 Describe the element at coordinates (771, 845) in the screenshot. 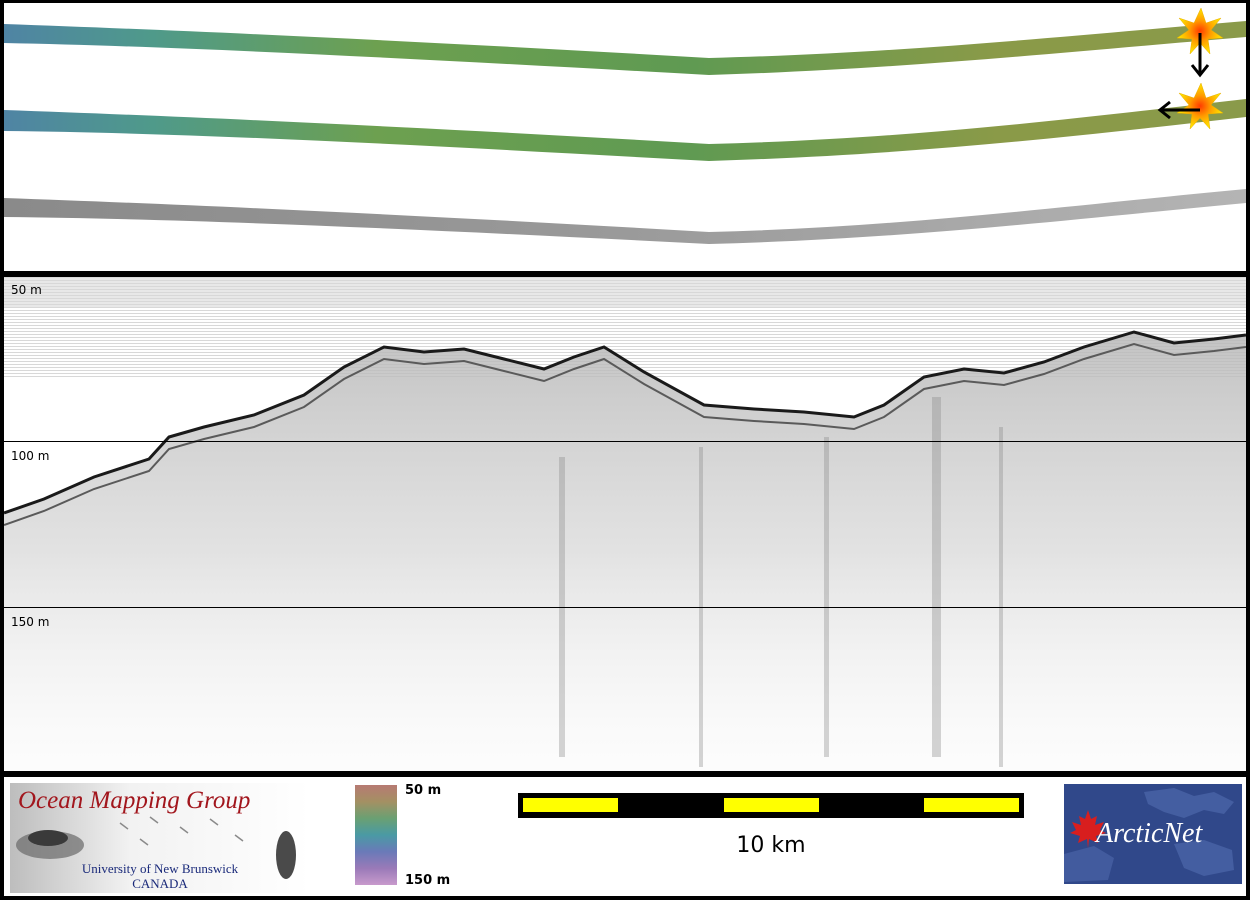

I see `scale-label: 10 km` at that location.